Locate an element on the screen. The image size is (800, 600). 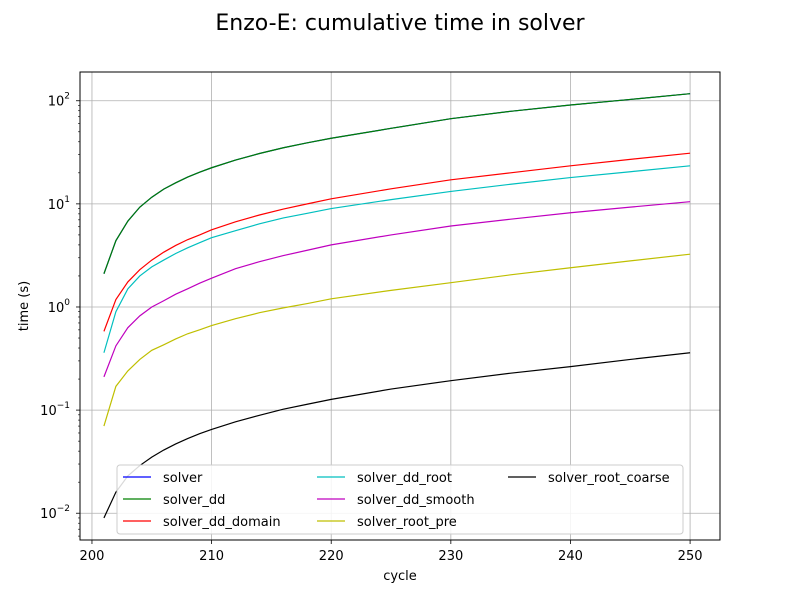
y-tick-label: 10⁻¹ is located at coordinates (55, 410).